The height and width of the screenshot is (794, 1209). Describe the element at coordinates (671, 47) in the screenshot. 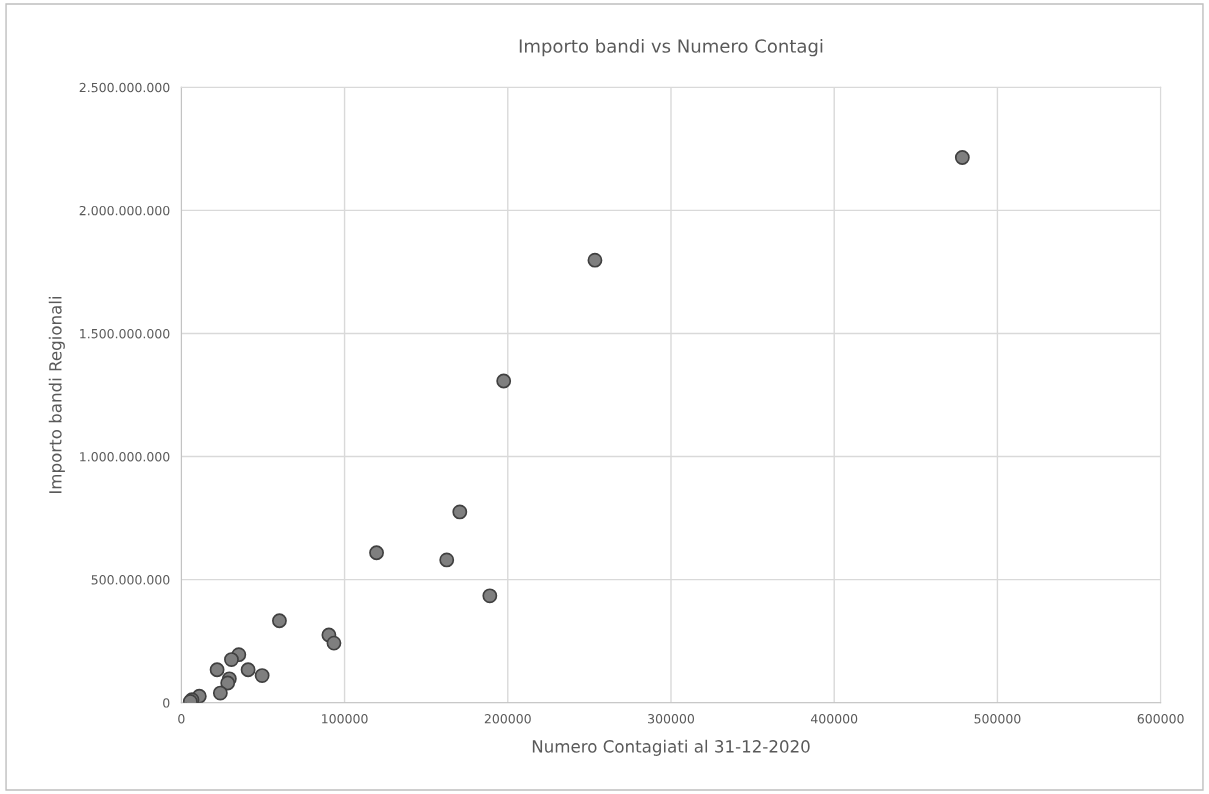

I see `chart-title: Importo bandi vs Numero Contagi` at that location.